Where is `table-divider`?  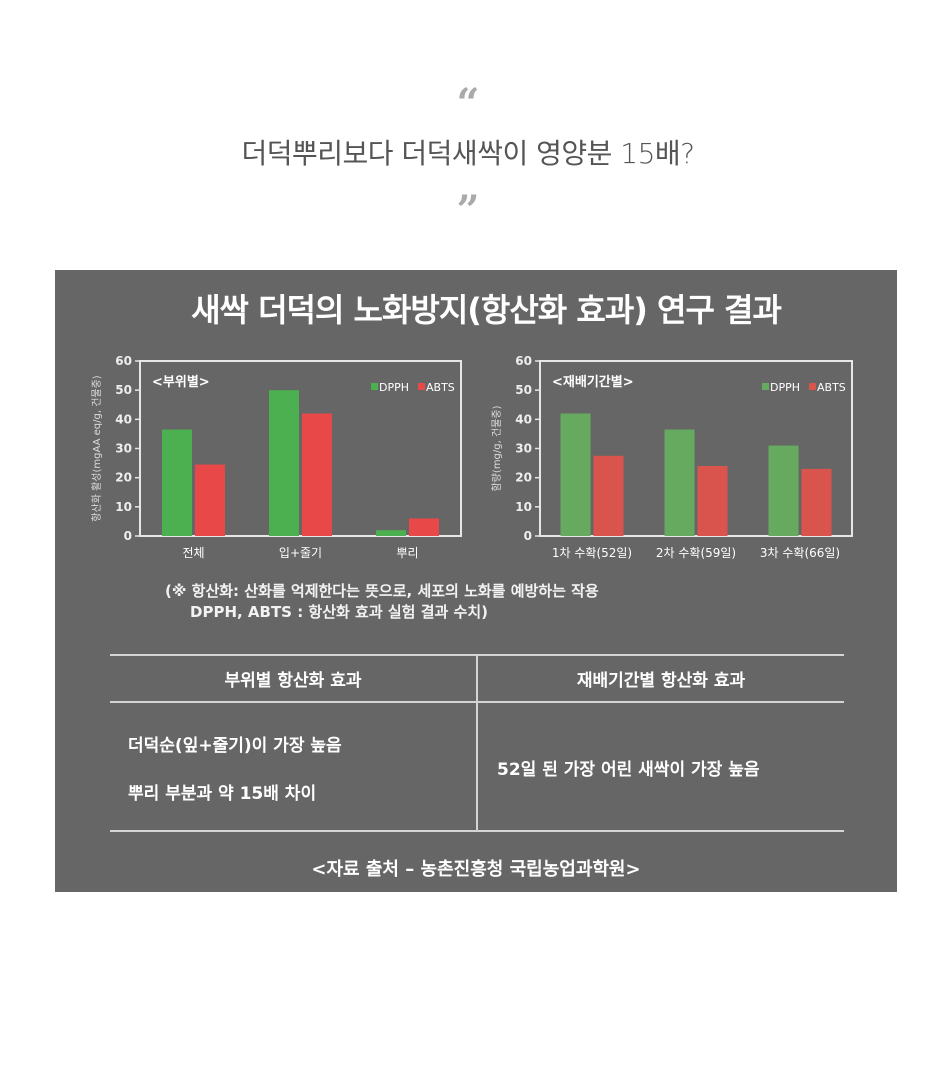 table-divider is located at coordinates (477, 743).